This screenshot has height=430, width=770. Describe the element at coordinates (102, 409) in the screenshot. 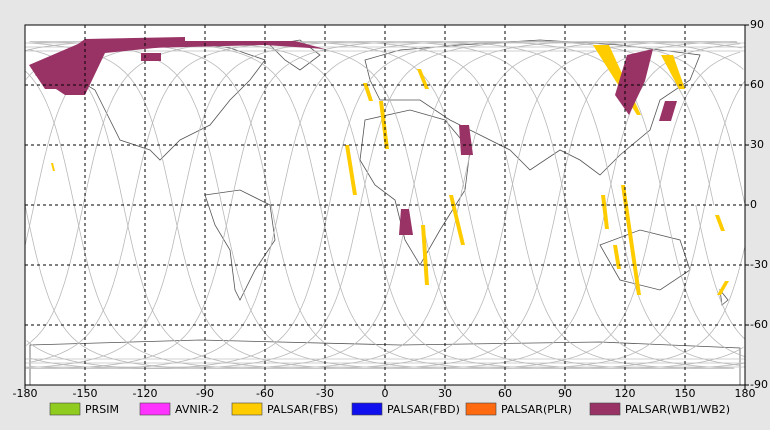

I see `legend-label: PRSIM` at that location.